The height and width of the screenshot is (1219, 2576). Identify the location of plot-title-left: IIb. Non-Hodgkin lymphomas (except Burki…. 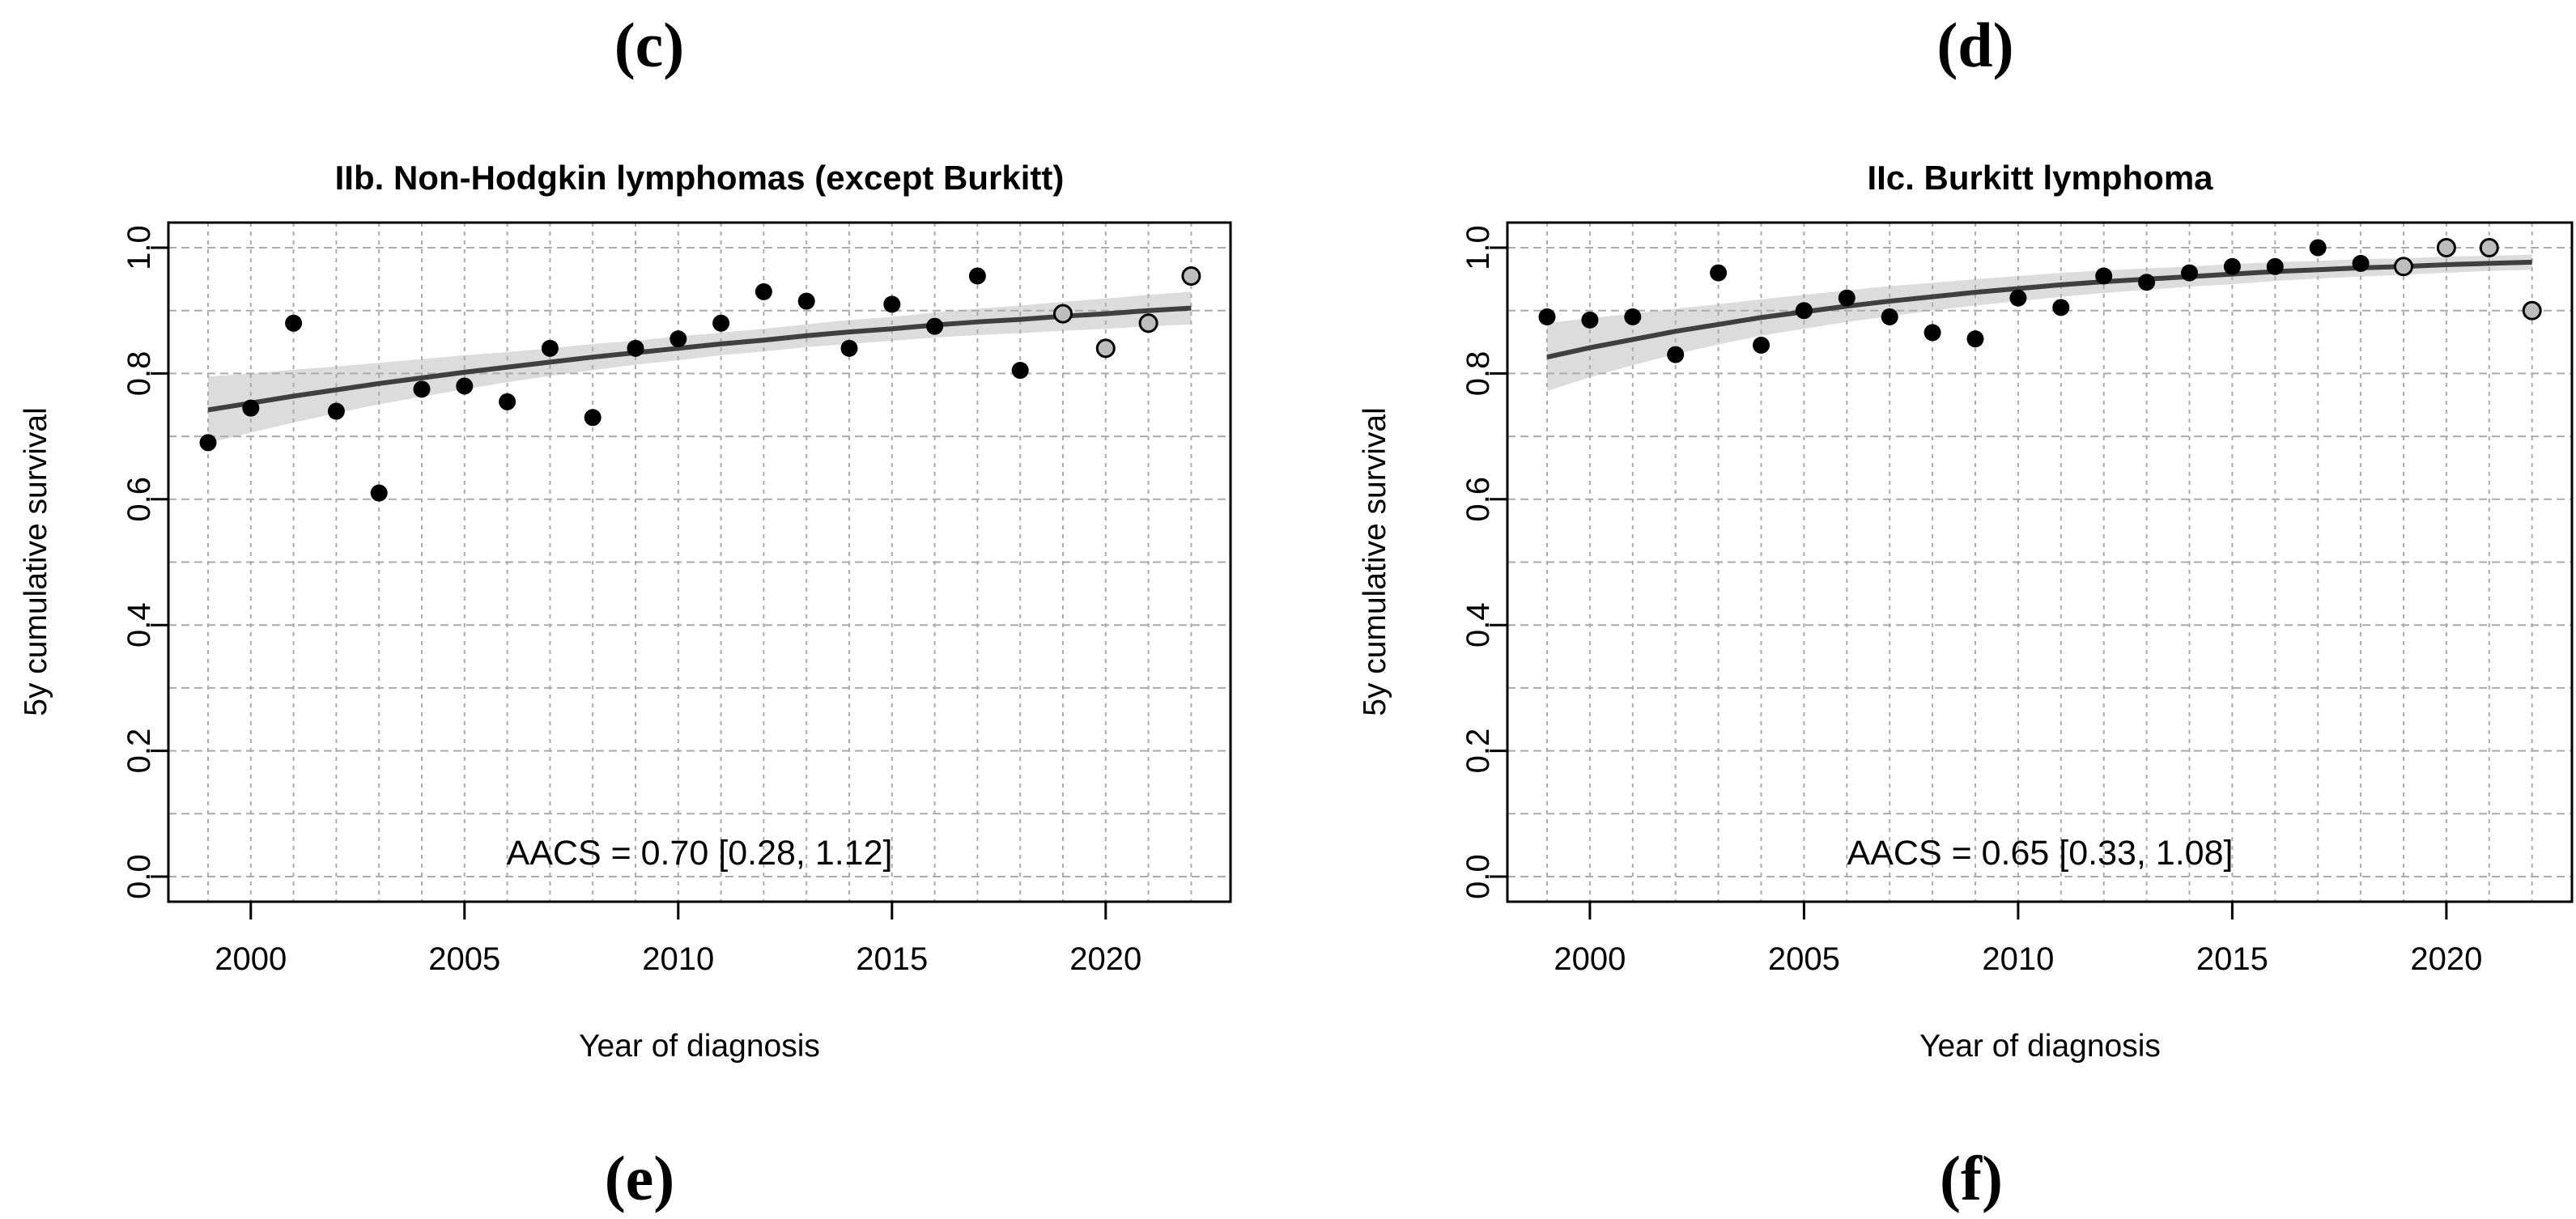
(700, 178).